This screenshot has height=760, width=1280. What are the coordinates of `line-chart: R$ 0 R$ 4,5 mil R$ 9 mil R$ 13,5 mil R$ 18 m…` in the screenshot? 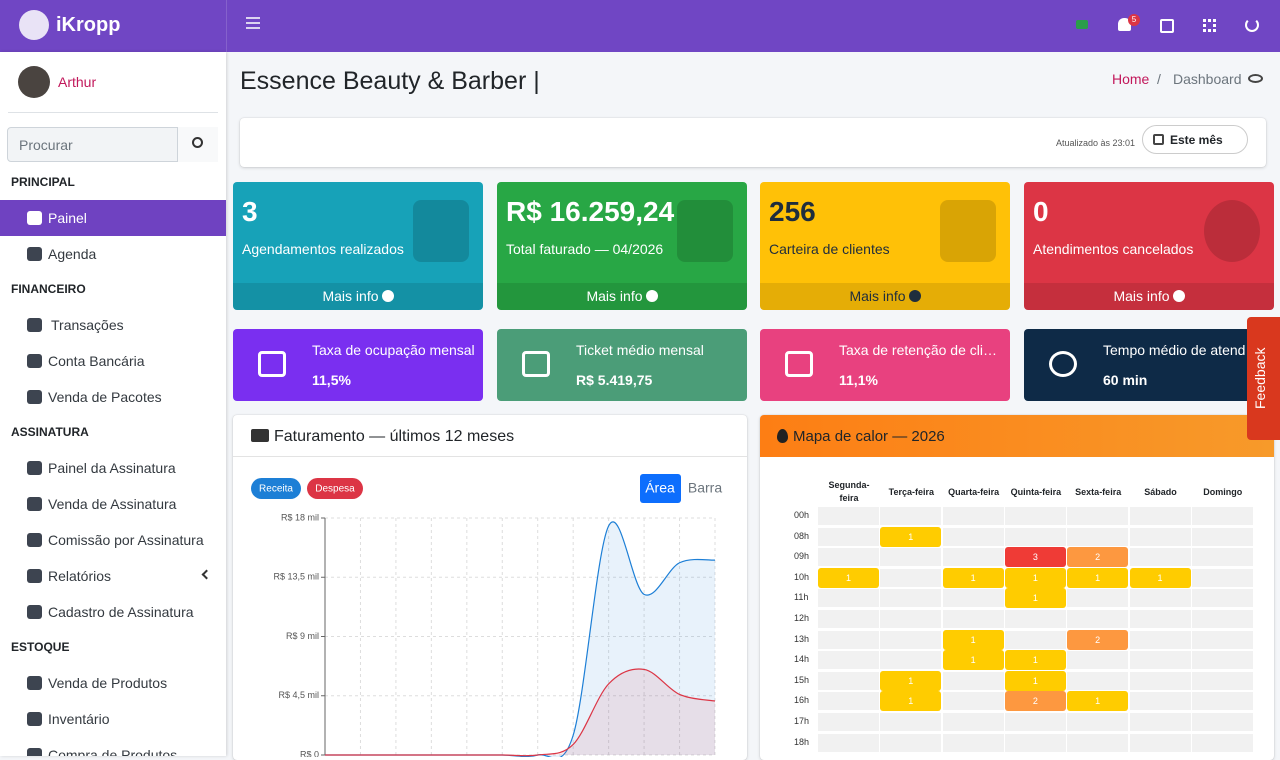 It's located at (486, 615).